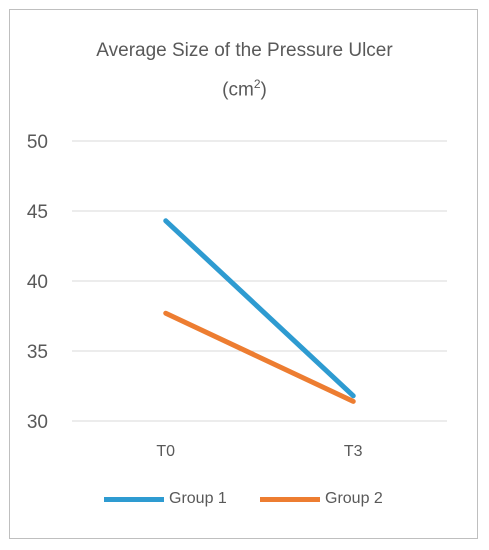 The image size is (489, 550). What do you see at coordinates (37, 212) in the screenshot?
I see `y-tick-label: 45` at bounding box center [37, 212].